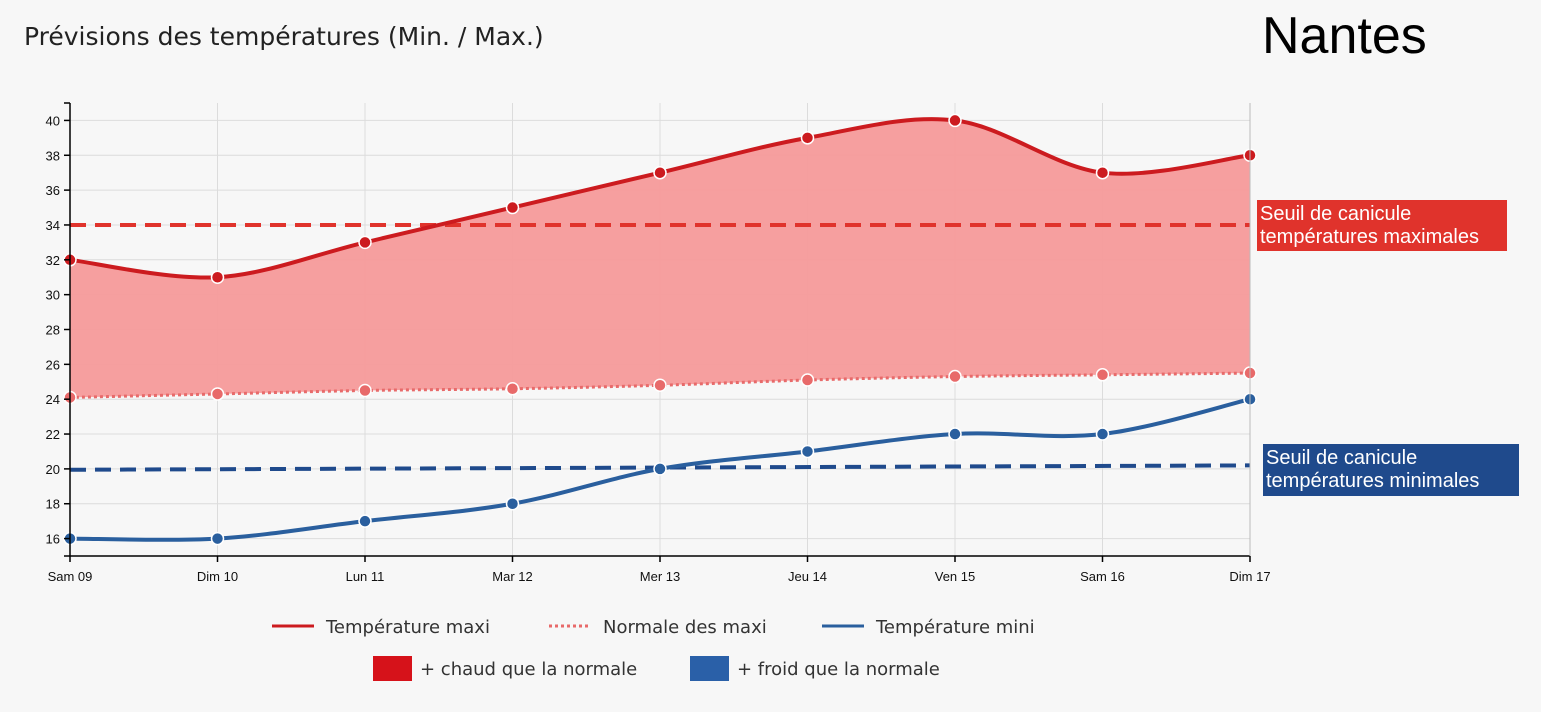 This screenshot has height=712, width=1541. I want to click on y-tick-label: 36, so click(53, 190).